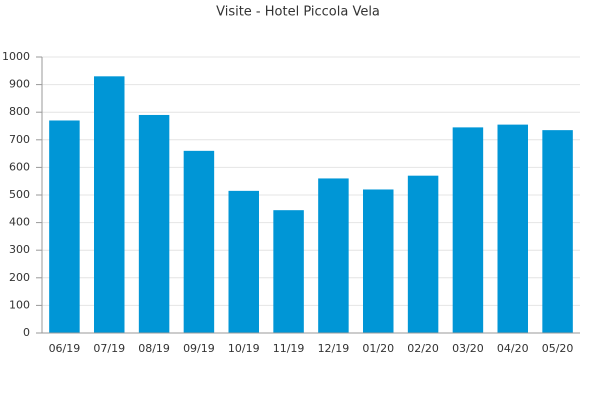 Image resolution: width=600 pixels, height=400 pixels. I want to click on y-tick-label: 500, so click(19, 194).